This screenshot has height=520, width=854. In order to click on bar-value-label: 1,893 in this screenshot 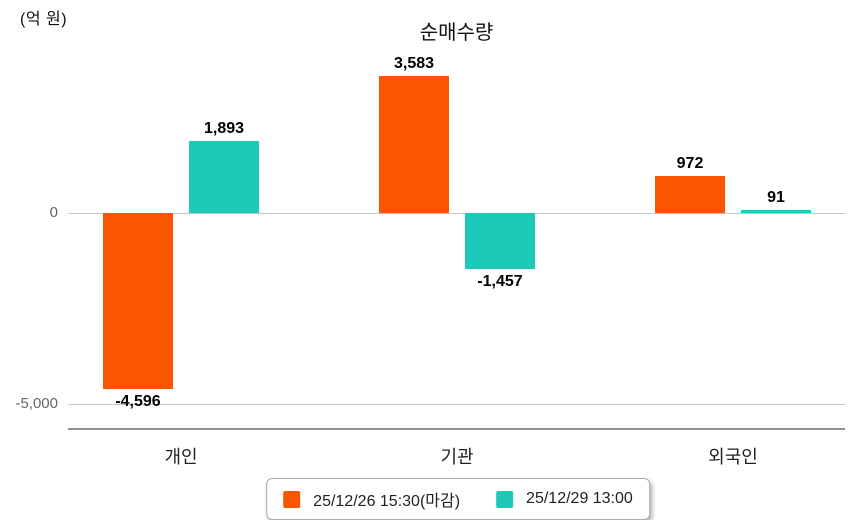, I will do `click(224, 128)`.